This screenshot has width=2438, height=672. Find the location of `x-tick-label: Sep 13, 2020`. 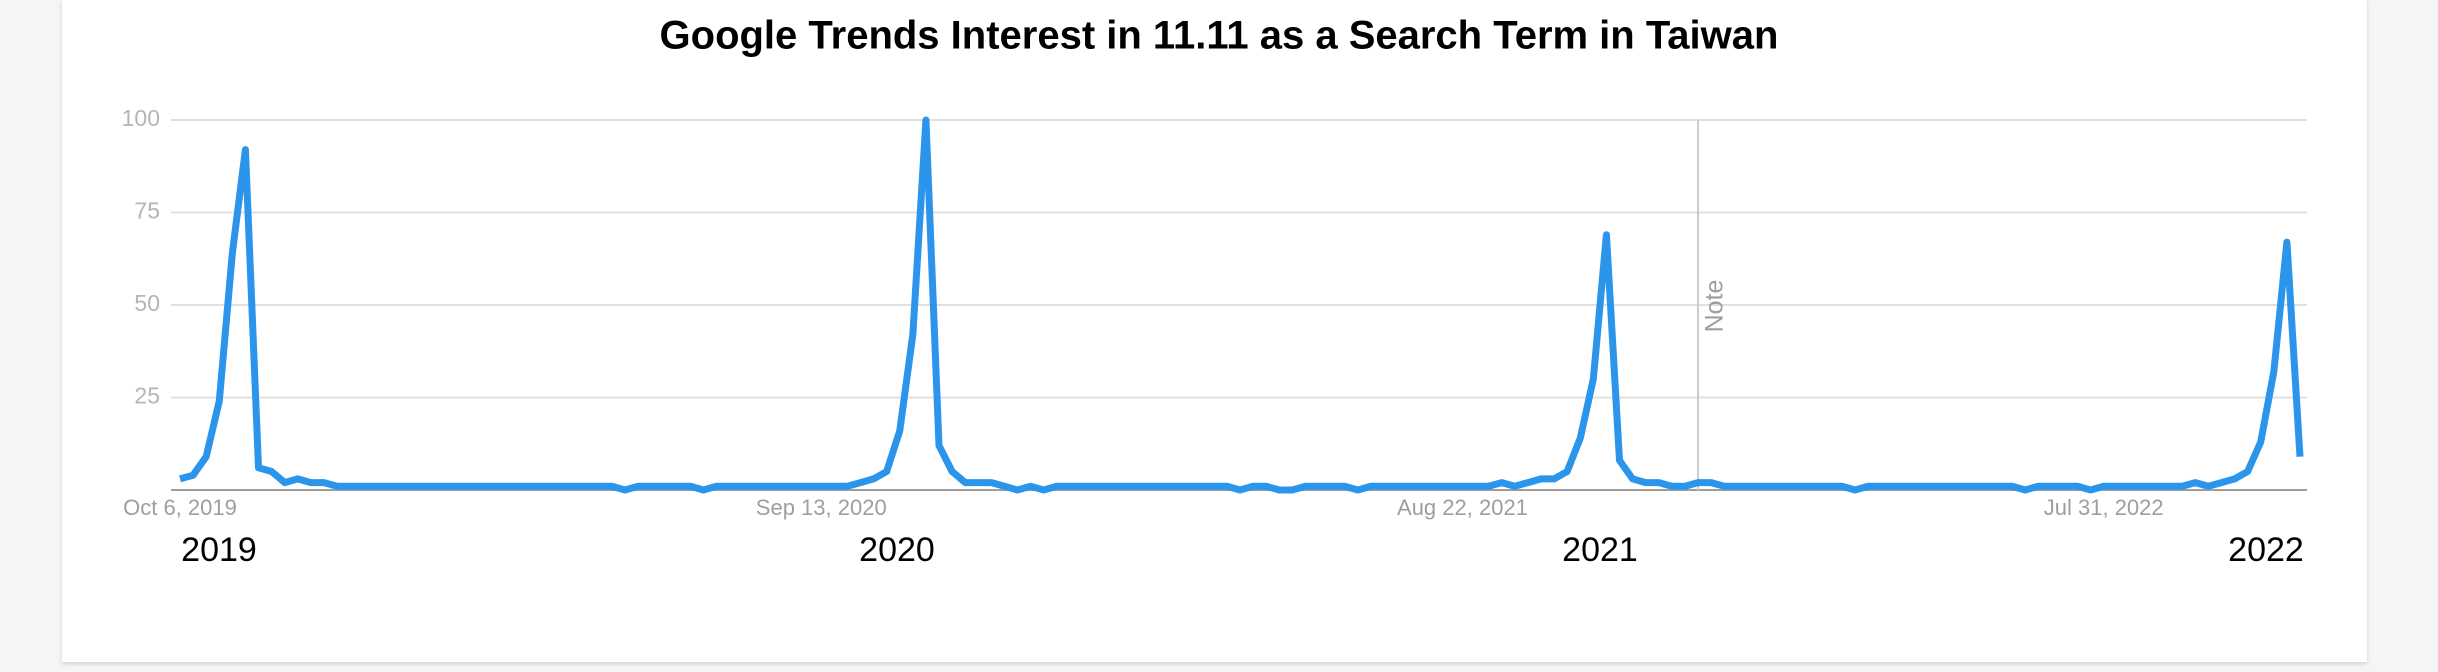

x-tick-label: Sep 13, 2020 is located at coordinates (821, 507).